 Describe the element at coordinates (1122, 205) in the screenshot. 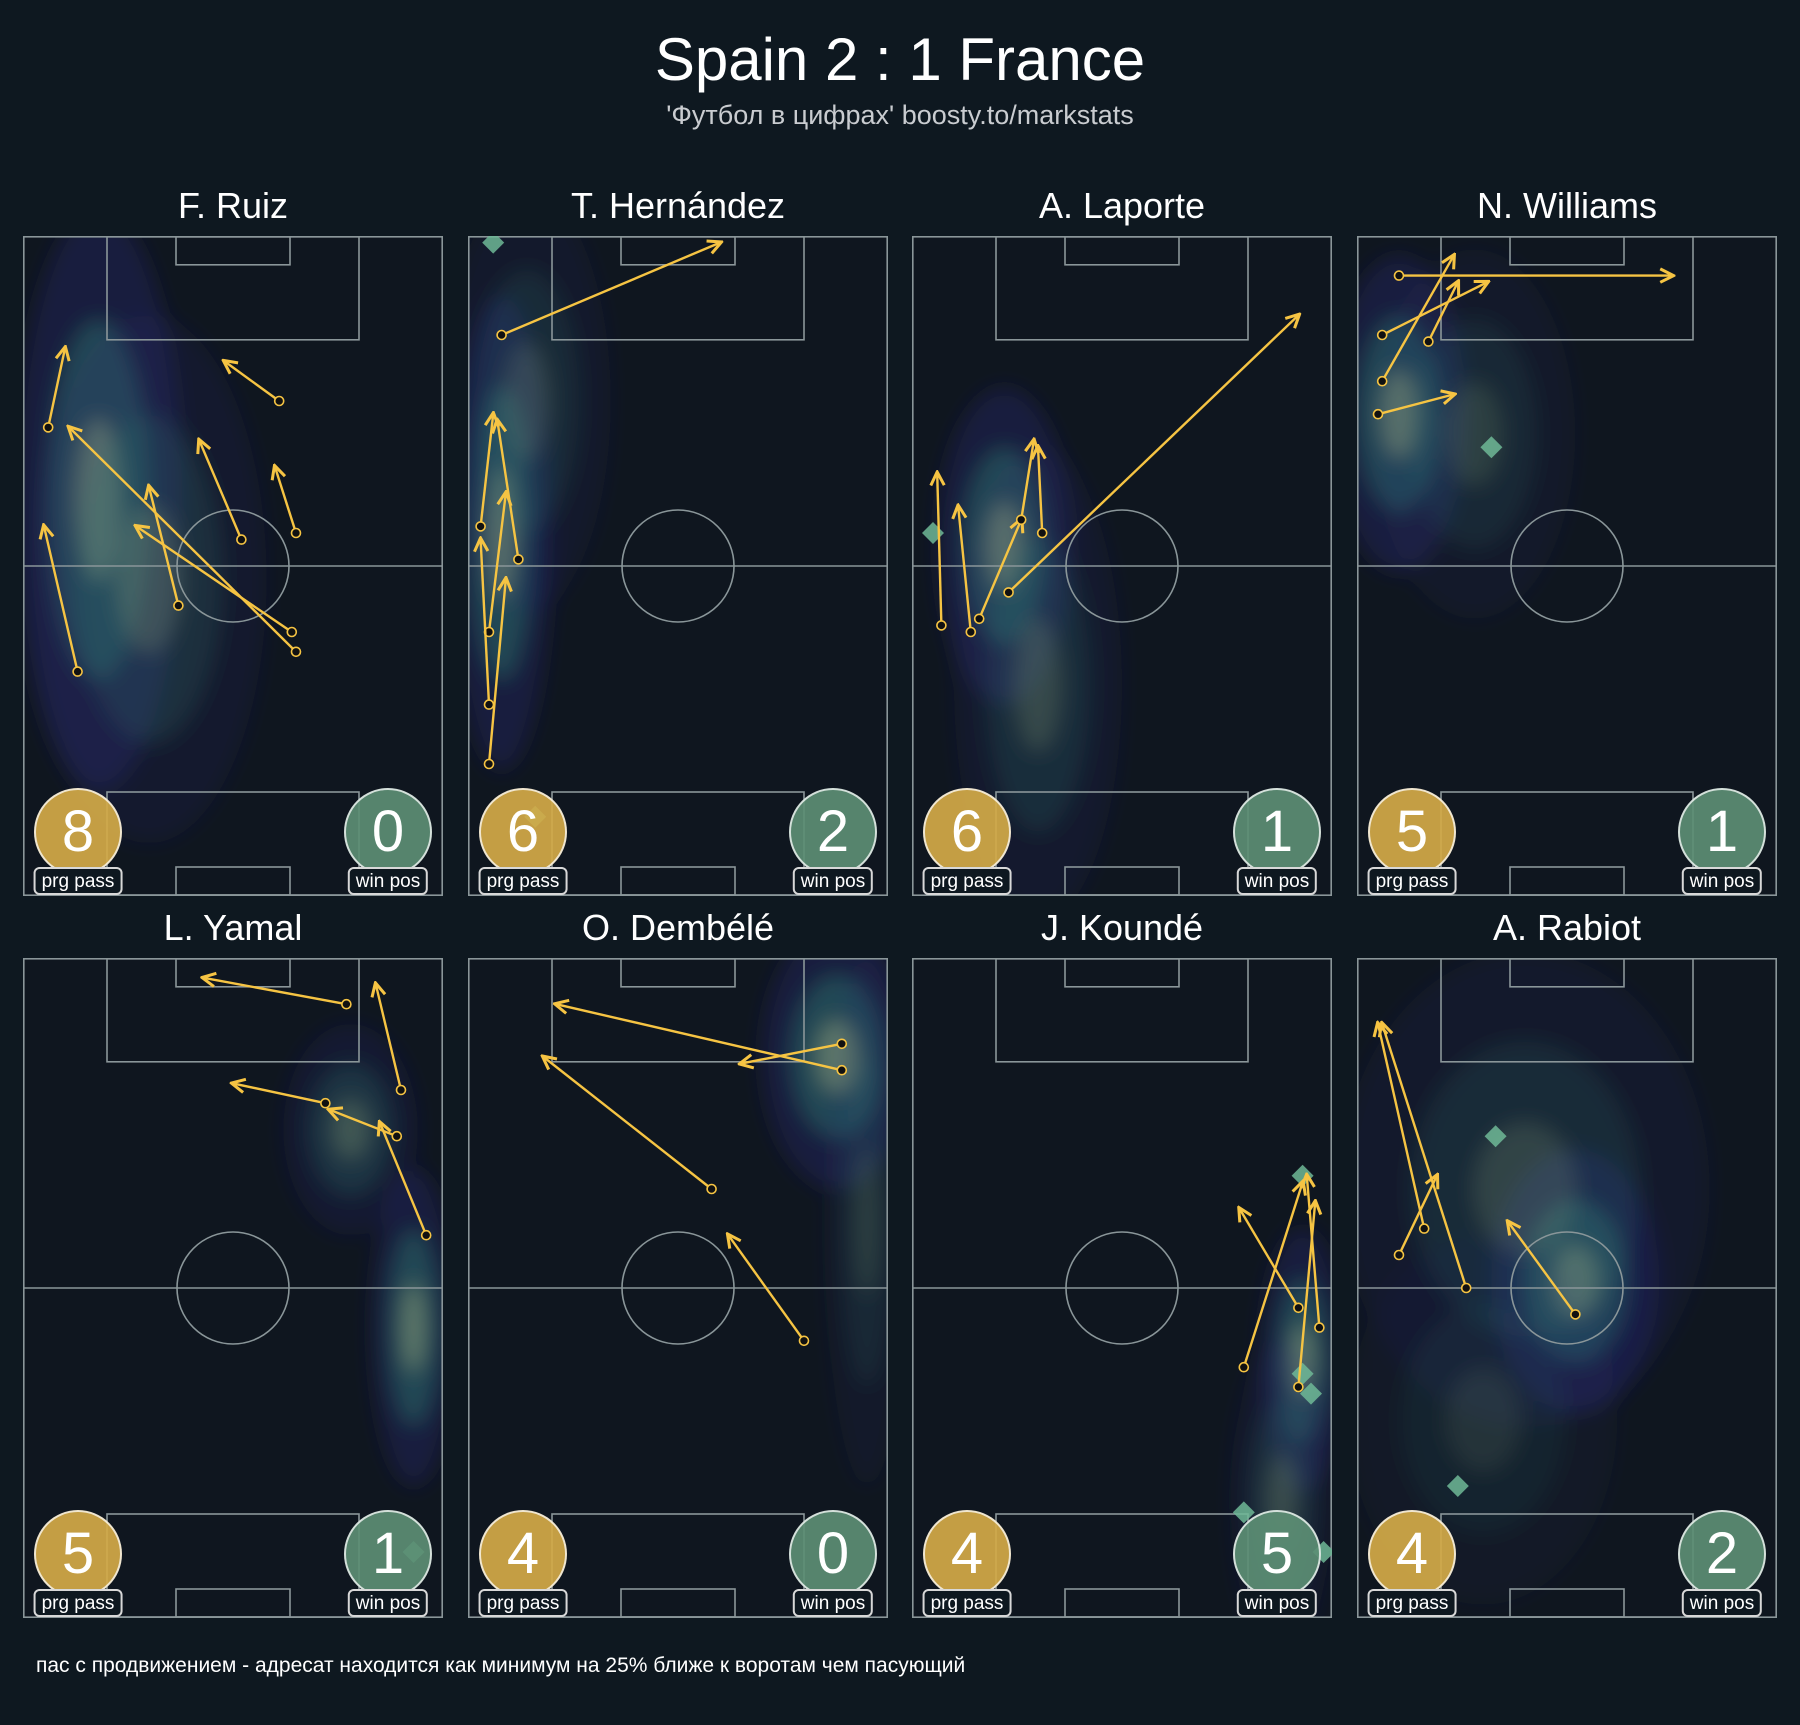

I see `player-name: A. Laporte` at that location.